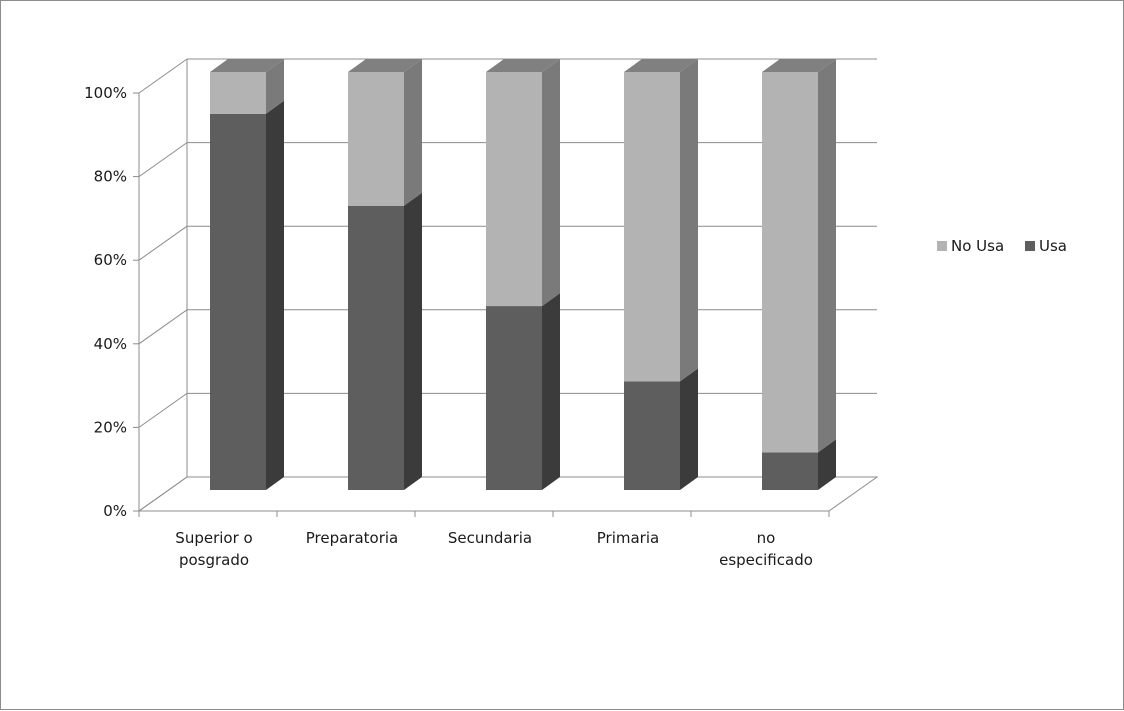  Describe the element at coordinates (413, 341) in the screenshot. I see `bar-1-usa-side` at that location.